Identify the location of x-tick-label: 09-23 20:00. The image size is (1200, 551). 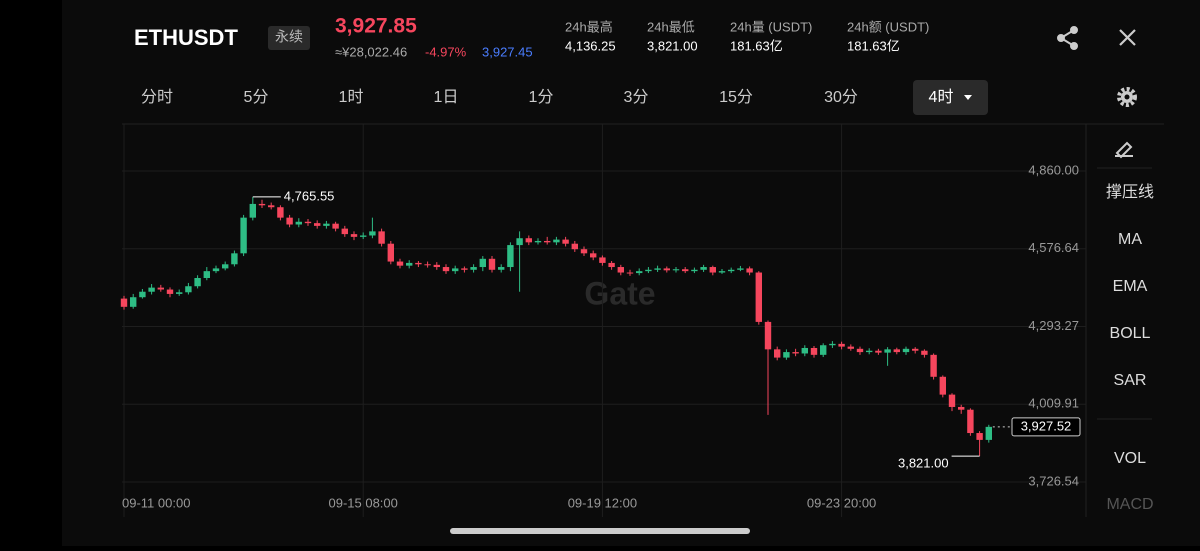
(841, 502).